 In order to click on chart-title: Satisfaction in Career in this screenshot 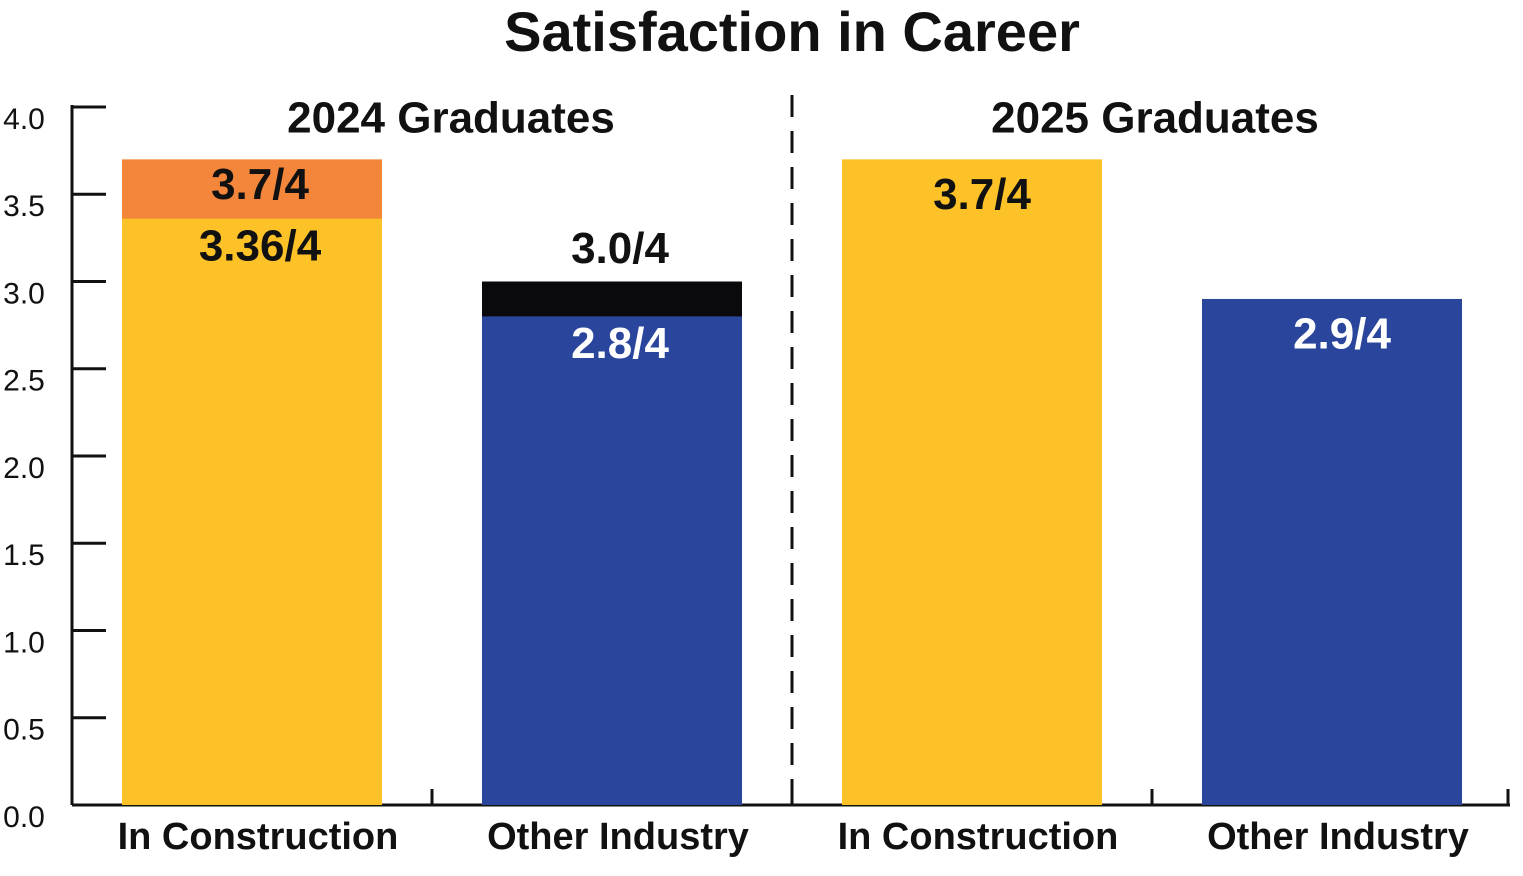, I will do `click(792, 31)`.